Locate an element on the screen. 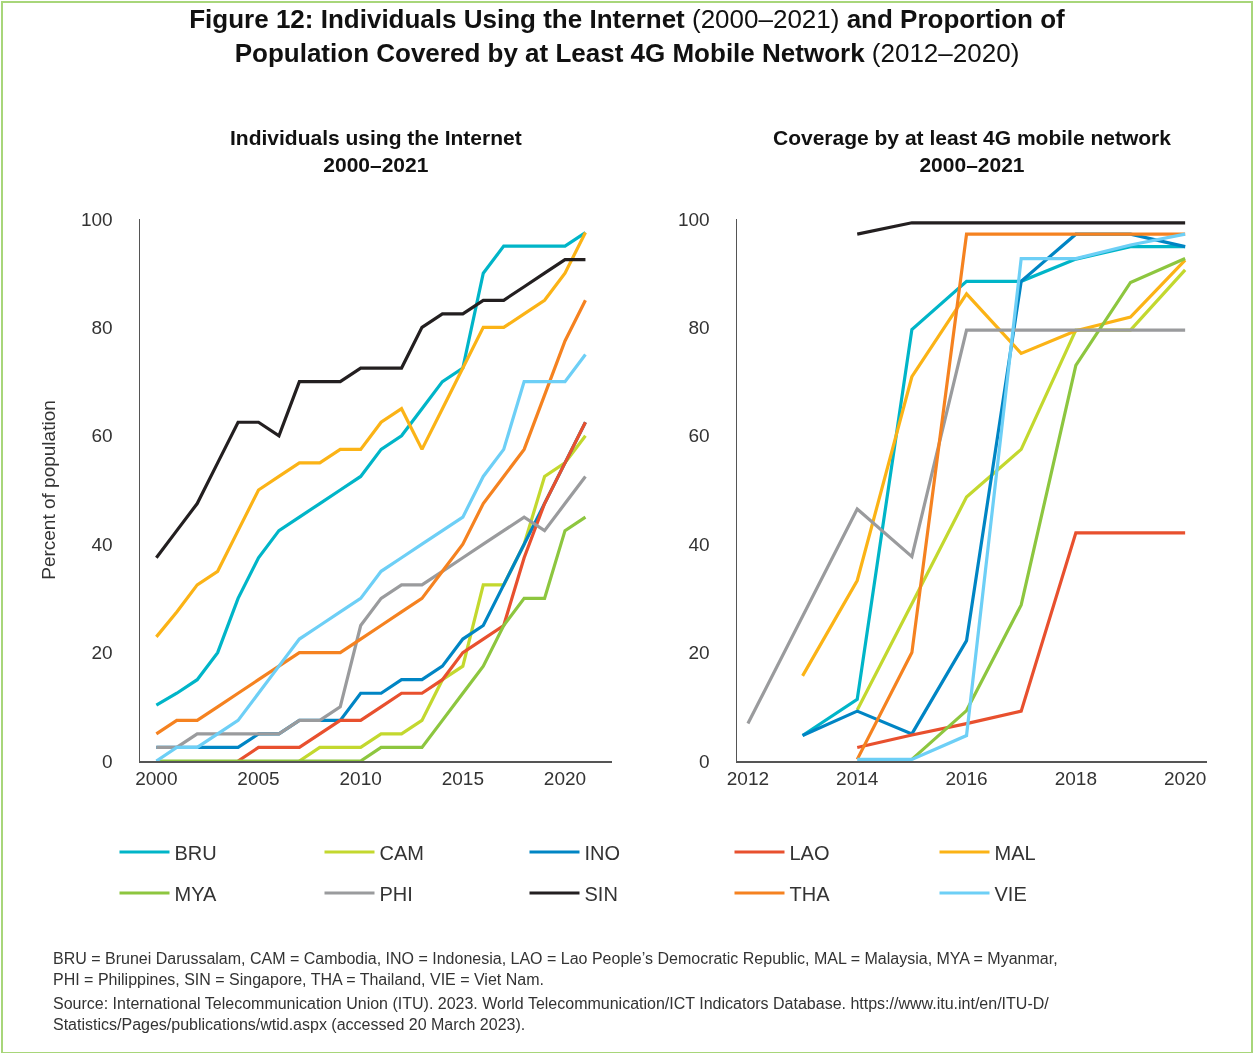 The image size is (1254, 1053). x-tick-label: 2016 is located at coordinates (966, 779).